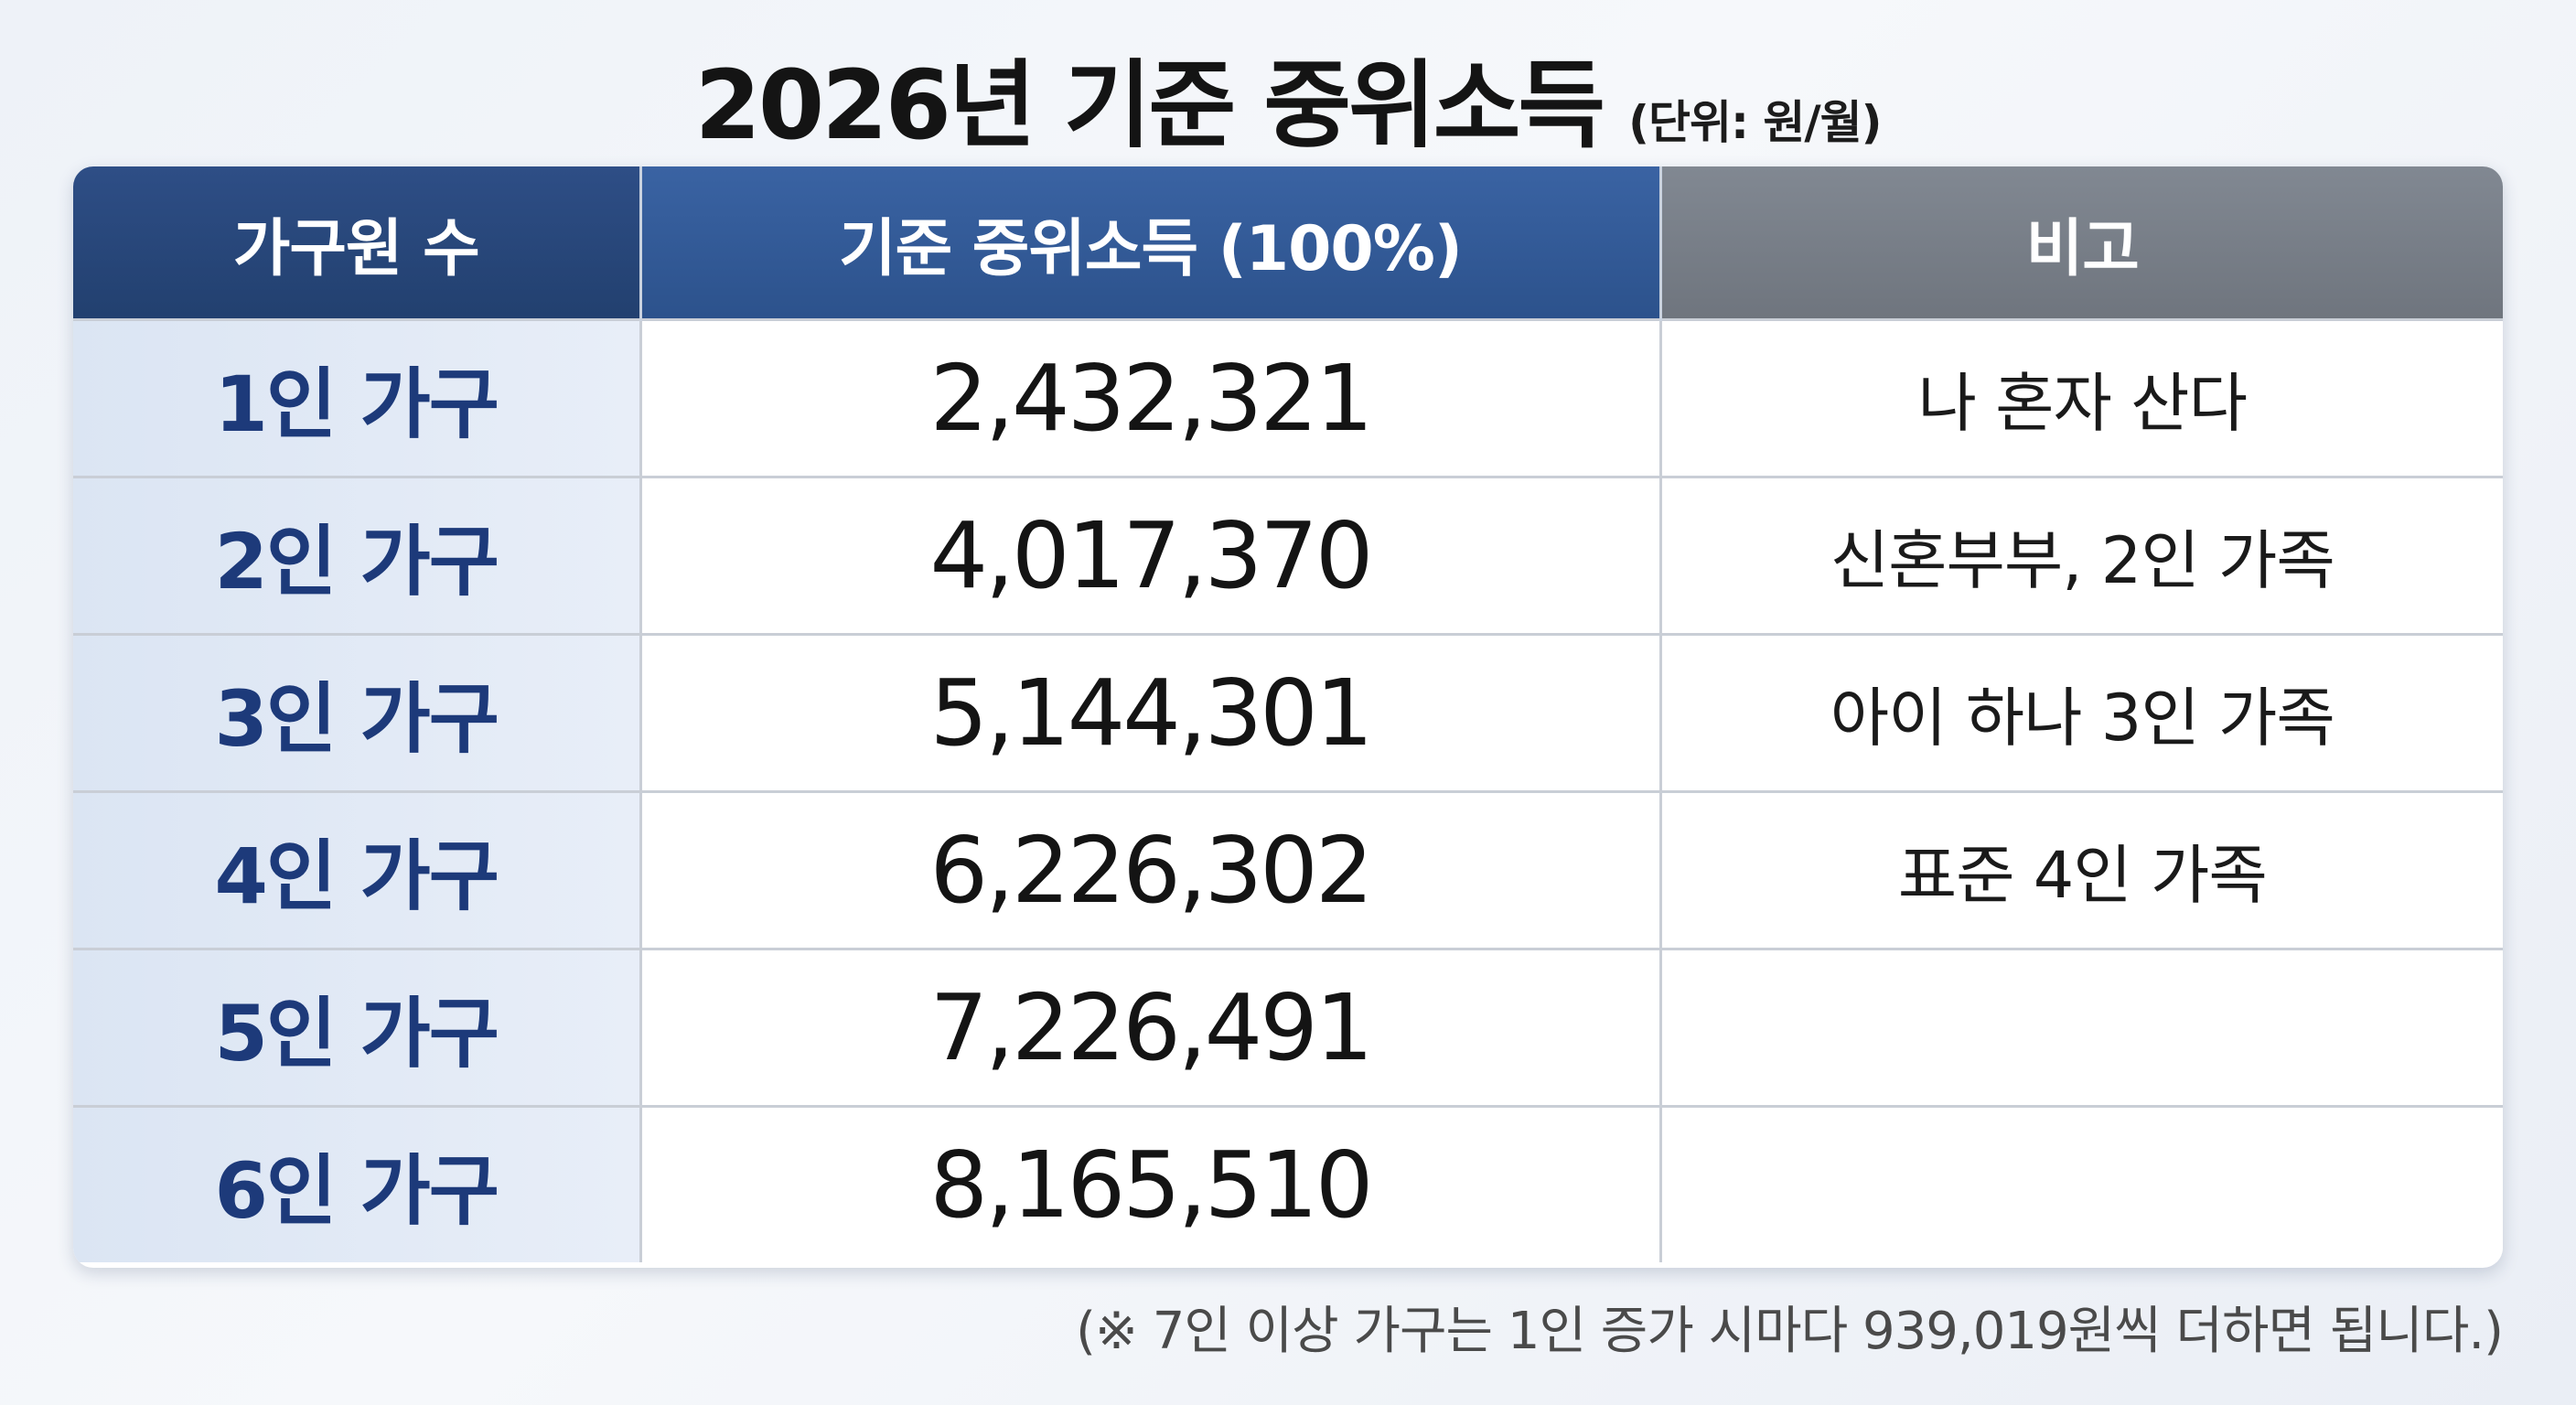 The width and height of the screenshot is (2576, 1405). What do you see at coordinates (357, 712) in the screenshot?
I see `household-size-cell: 3인 가구` at bounding box center [357, 712].